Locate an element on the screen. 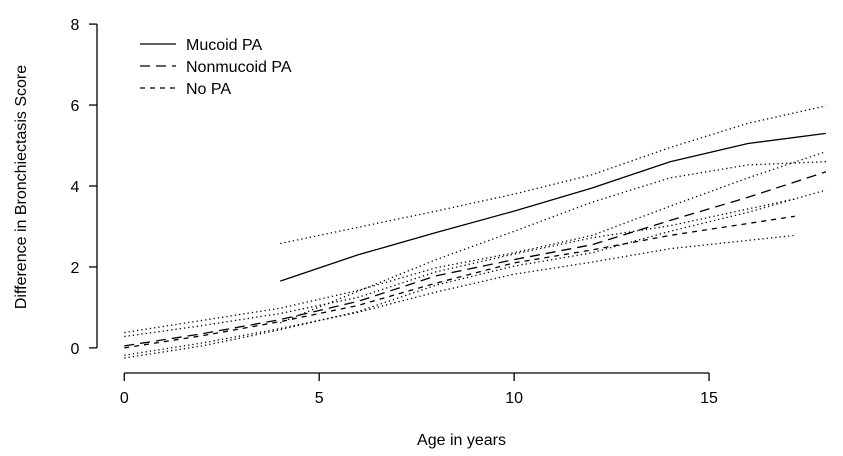 Image resolution: width=843 pixels, height=456 pixels. y-tick-label: 8 is located at coordinates (75, 25).